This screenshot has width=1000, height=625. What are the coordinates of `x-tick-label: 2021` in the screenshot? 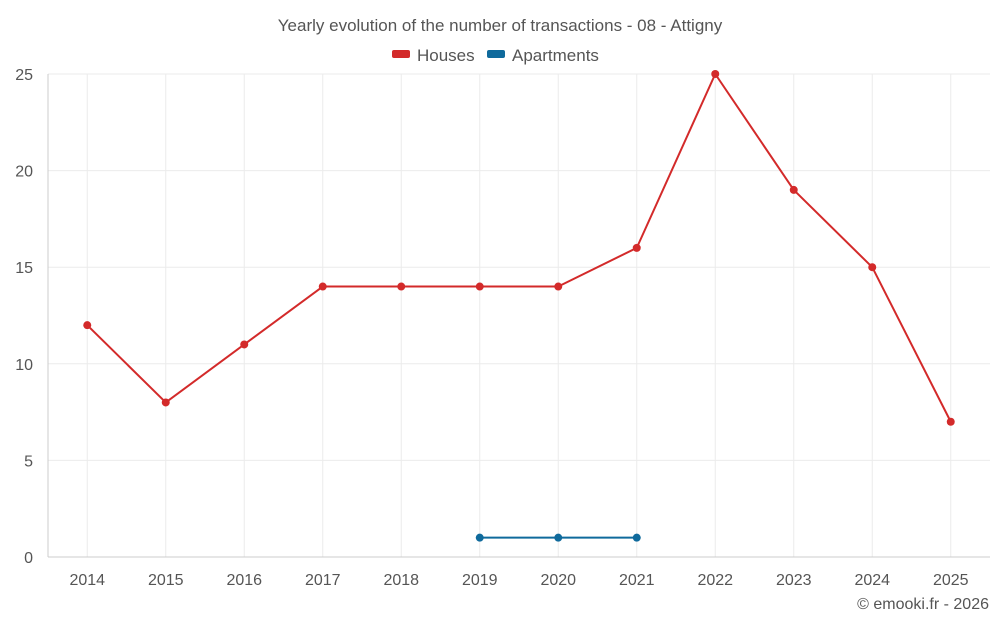 It's located at (637, 580).